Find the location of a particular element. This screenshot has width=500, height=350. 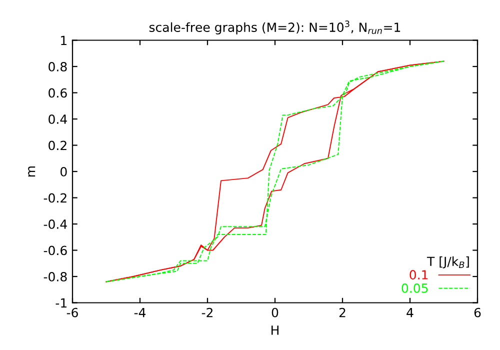

y-tick-label: 0.4 is located at coordinates (57, 119).